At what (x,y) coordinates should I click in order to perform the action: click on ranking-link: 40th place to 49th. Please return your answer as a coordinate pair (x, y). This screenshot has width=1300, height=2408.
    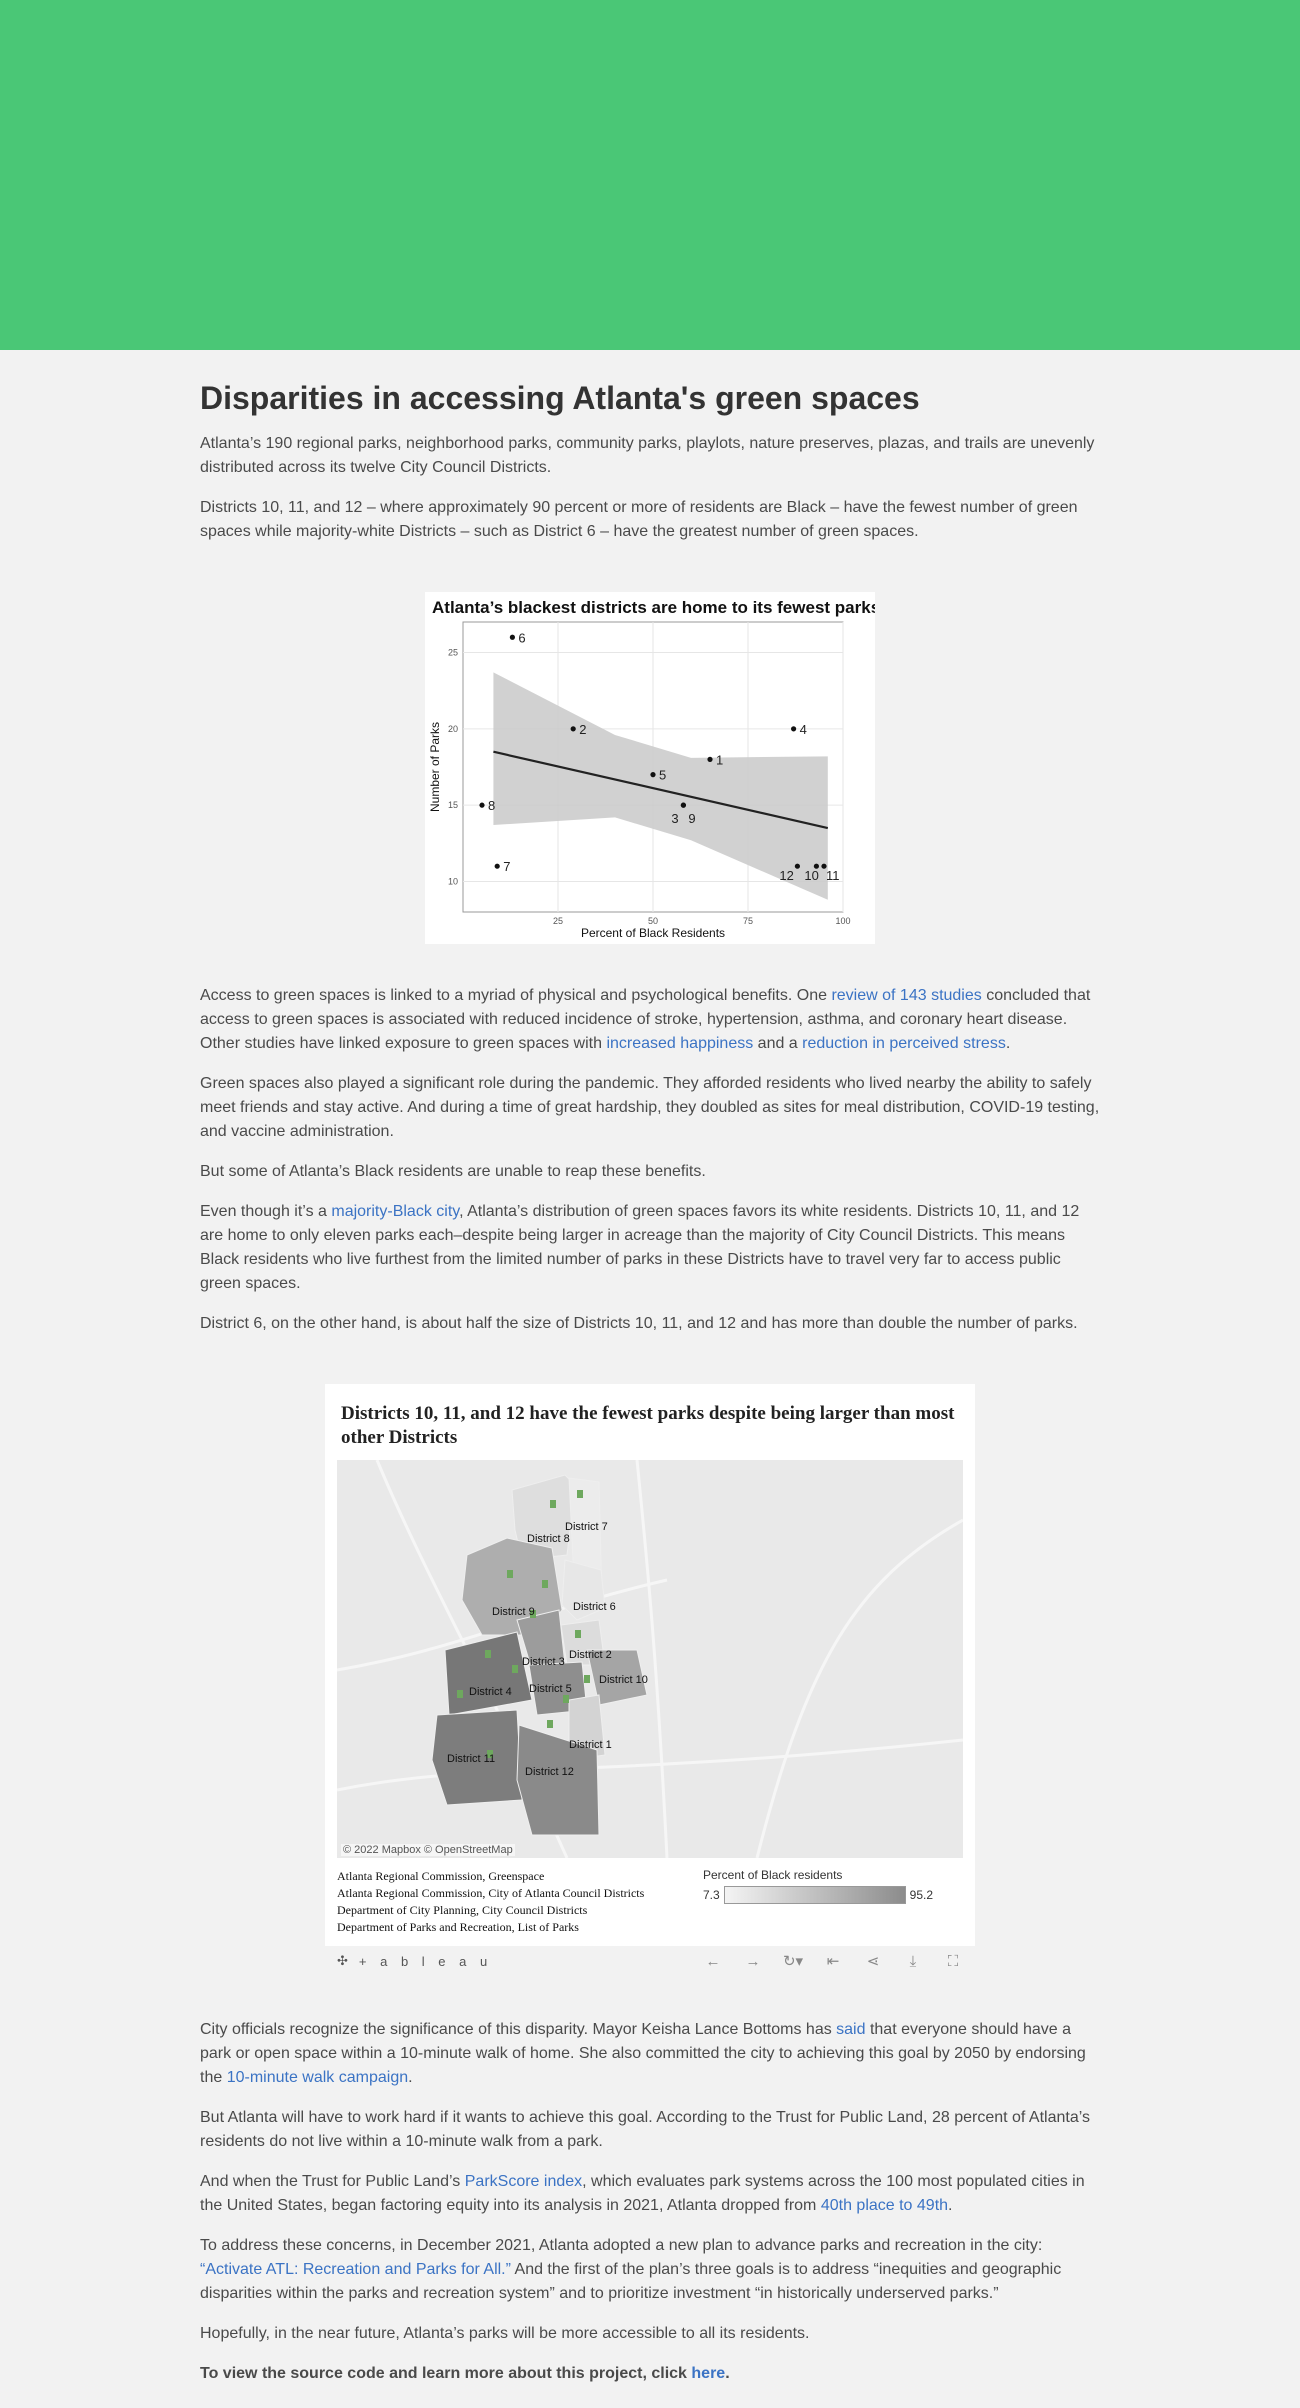
    Looking at the image, I should click on (884, 2205).